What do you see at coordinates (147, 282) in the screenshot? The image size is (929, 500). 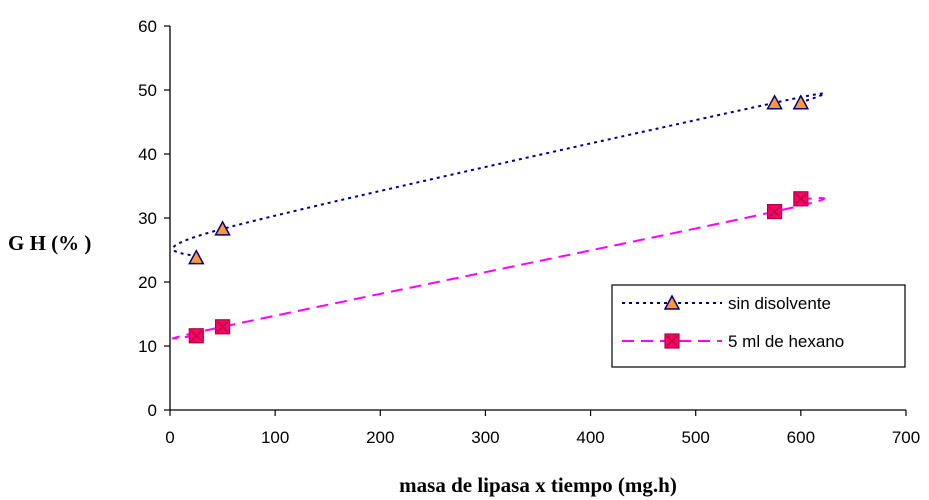 I see `y-tick-label: 20` at bounding box center [147, 282].